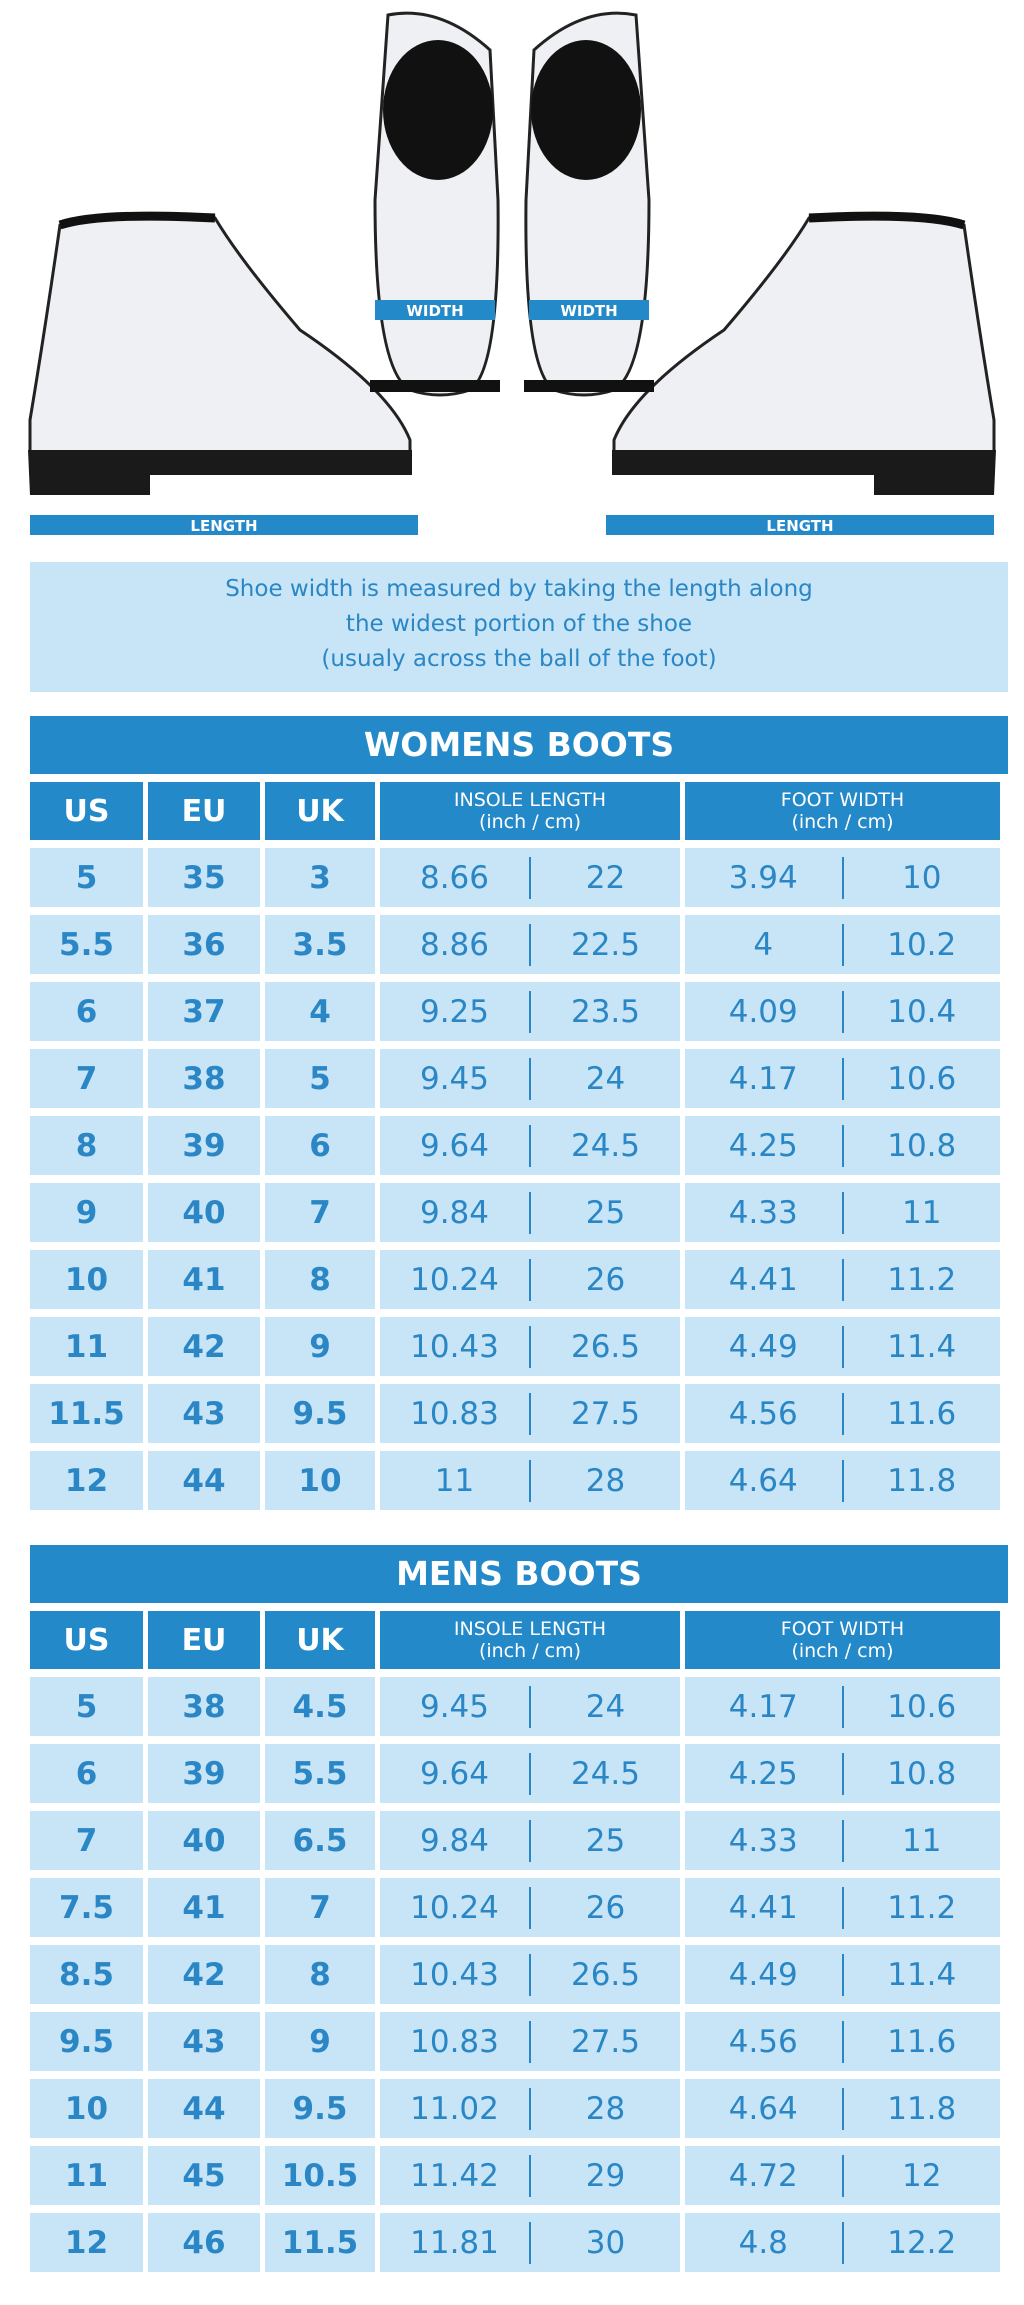  Describe the element at coordinates (763, 877) in the screenshot. I see `cell-width-inch: 3.94` at that location.